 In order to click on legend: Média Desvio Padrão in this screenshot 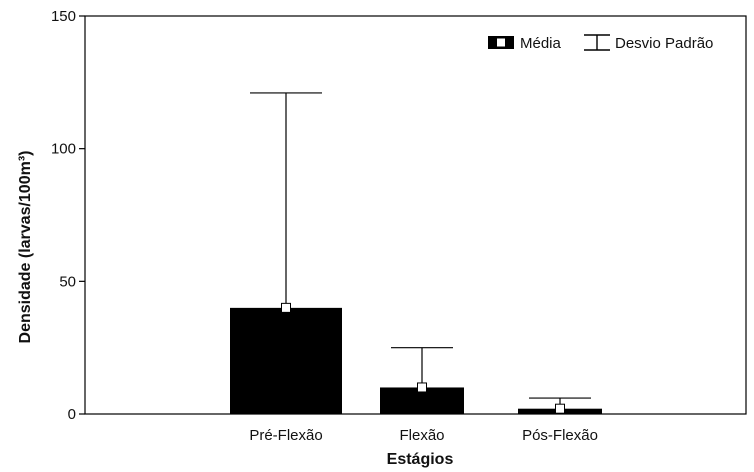, I will do `click(600, 43)`.